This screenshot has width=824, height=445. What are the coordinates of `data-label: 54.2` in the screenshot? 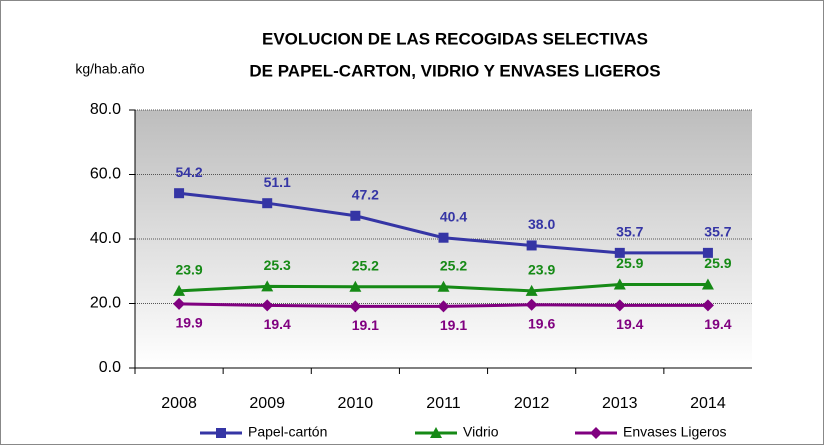 It's located at (188, 172).